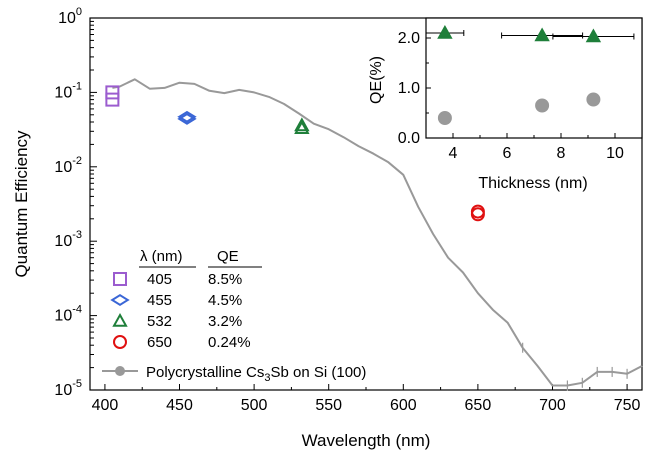 The width and height of the screenshot is (657, 458). What do you see at coordinates (159, 279) in the screenshot?
I see `legend-lambda-value: 405` at bounding box center [159, 279].